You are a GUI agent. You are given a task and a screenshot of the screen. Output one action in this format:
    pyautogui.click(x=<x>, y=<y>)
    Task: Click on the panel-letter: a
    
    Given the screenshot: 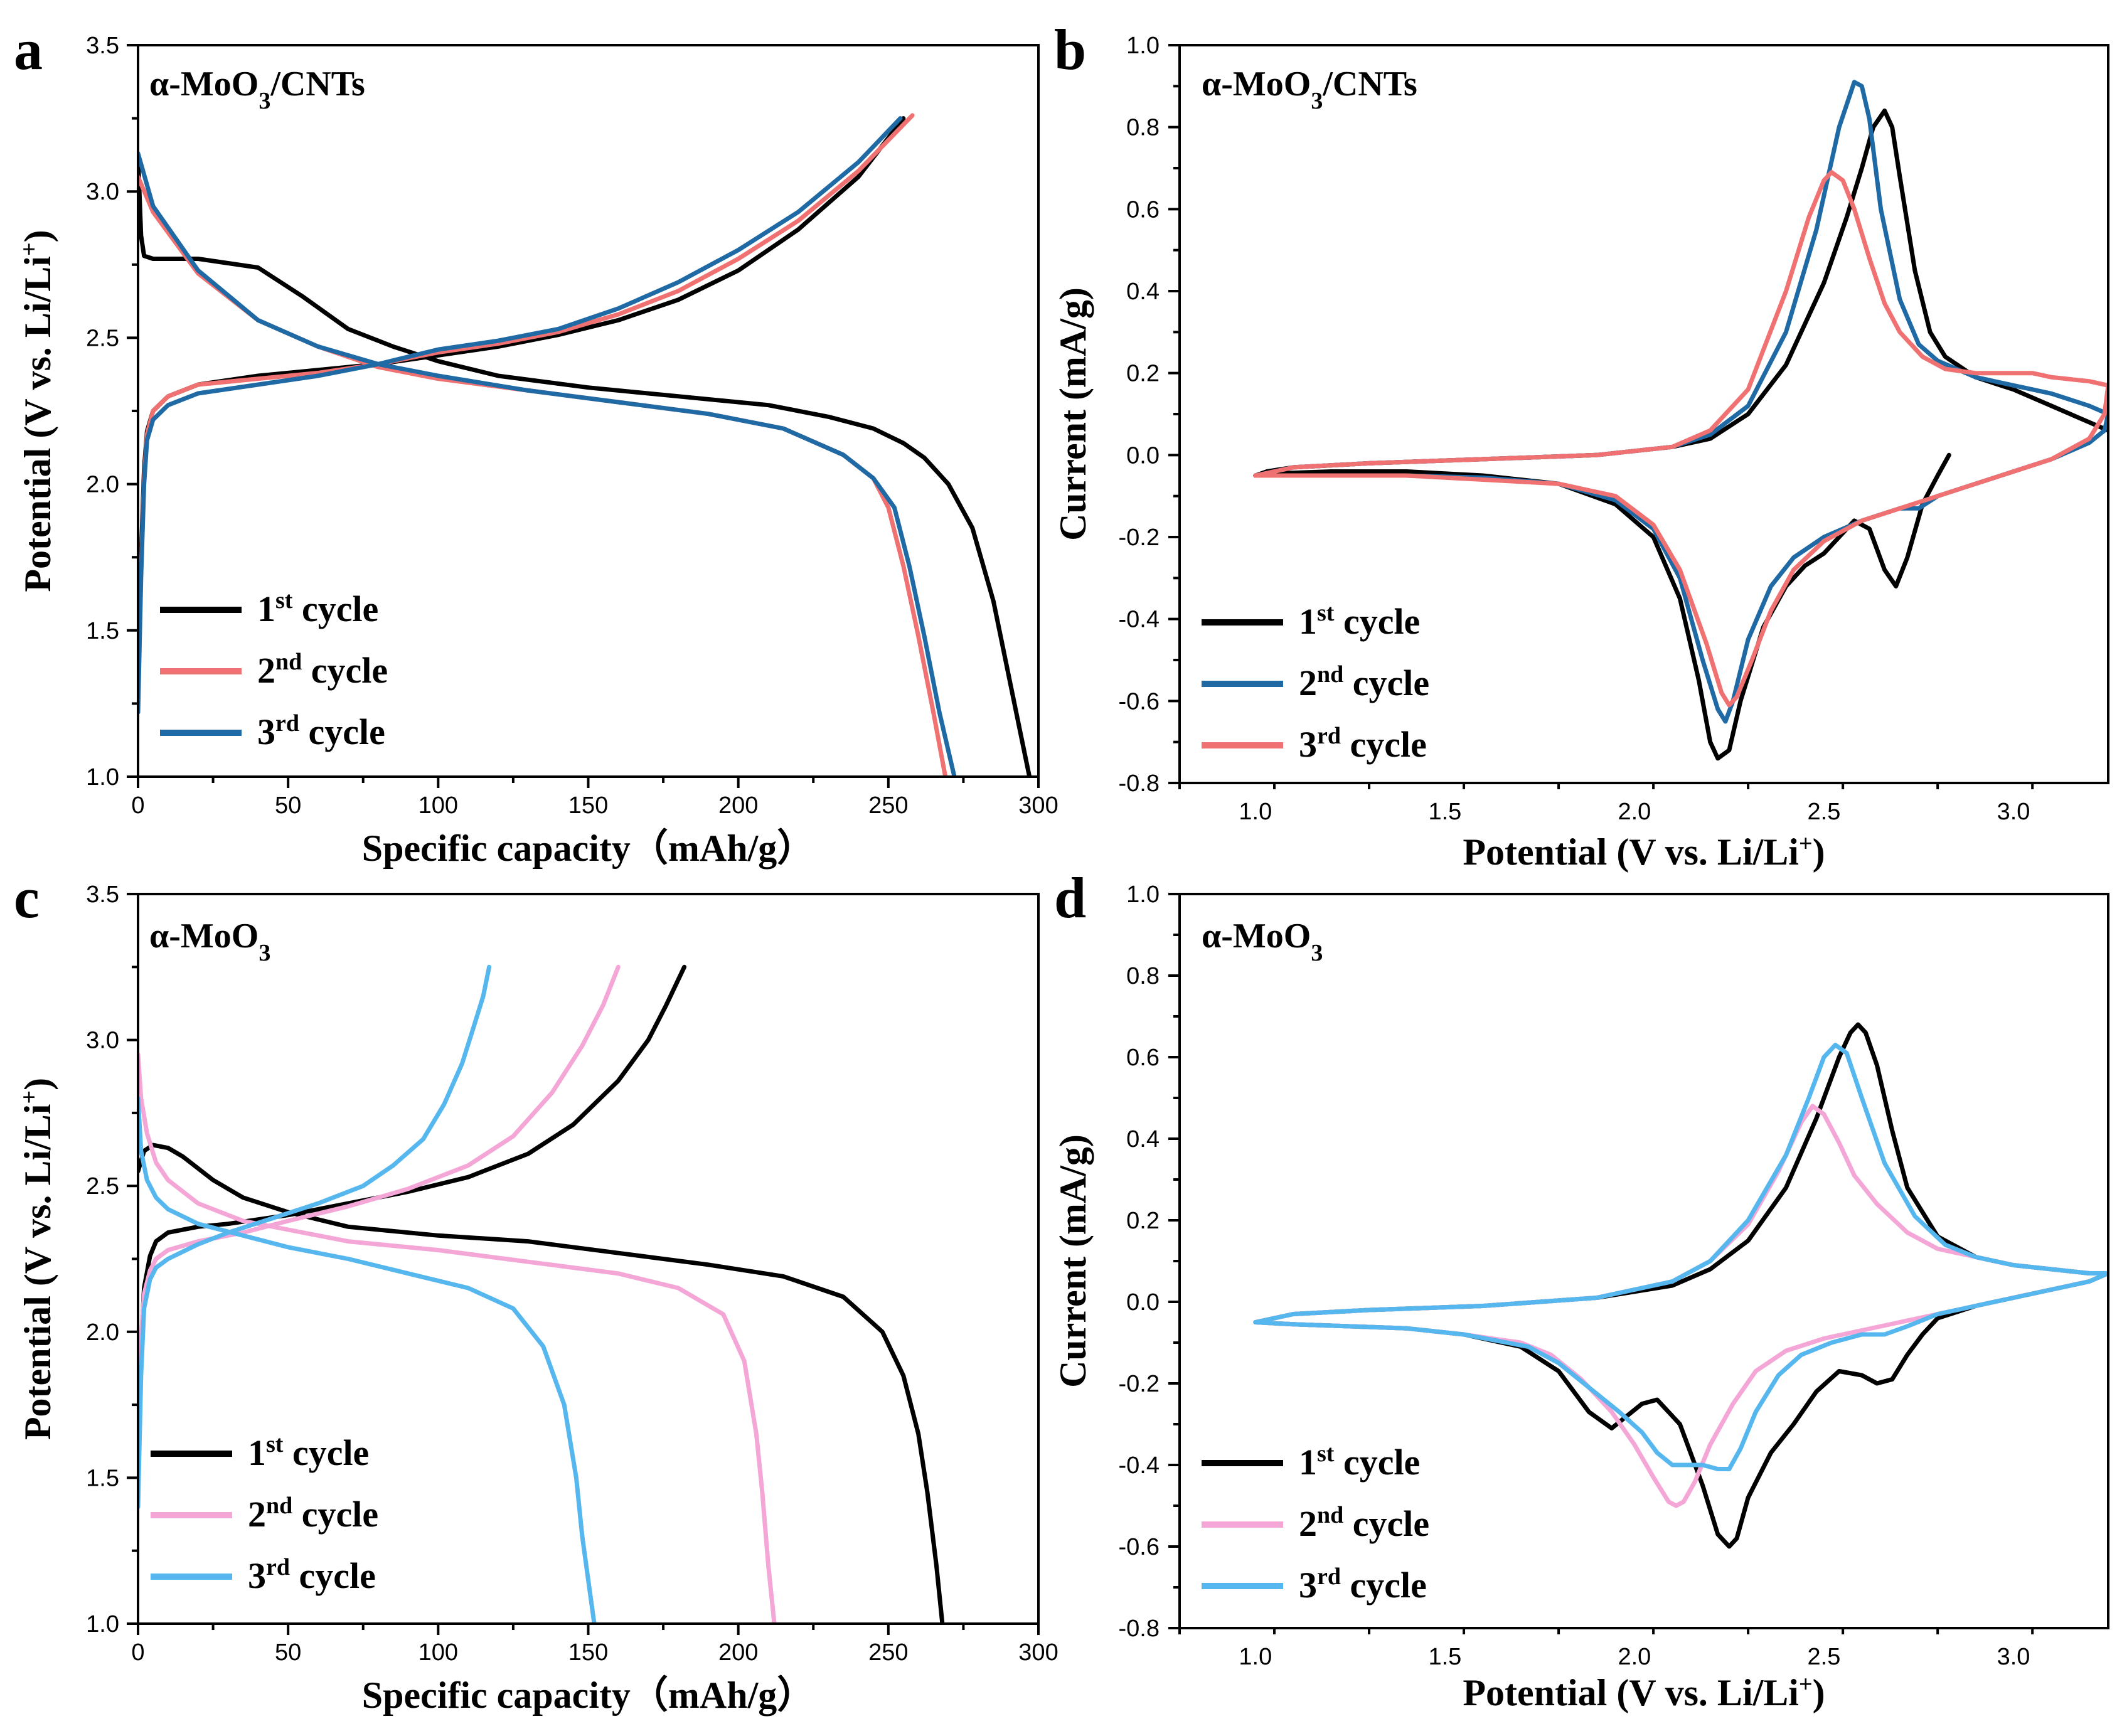 What is the action you would take?
    pyautogui.click(x=29, y=50)
    